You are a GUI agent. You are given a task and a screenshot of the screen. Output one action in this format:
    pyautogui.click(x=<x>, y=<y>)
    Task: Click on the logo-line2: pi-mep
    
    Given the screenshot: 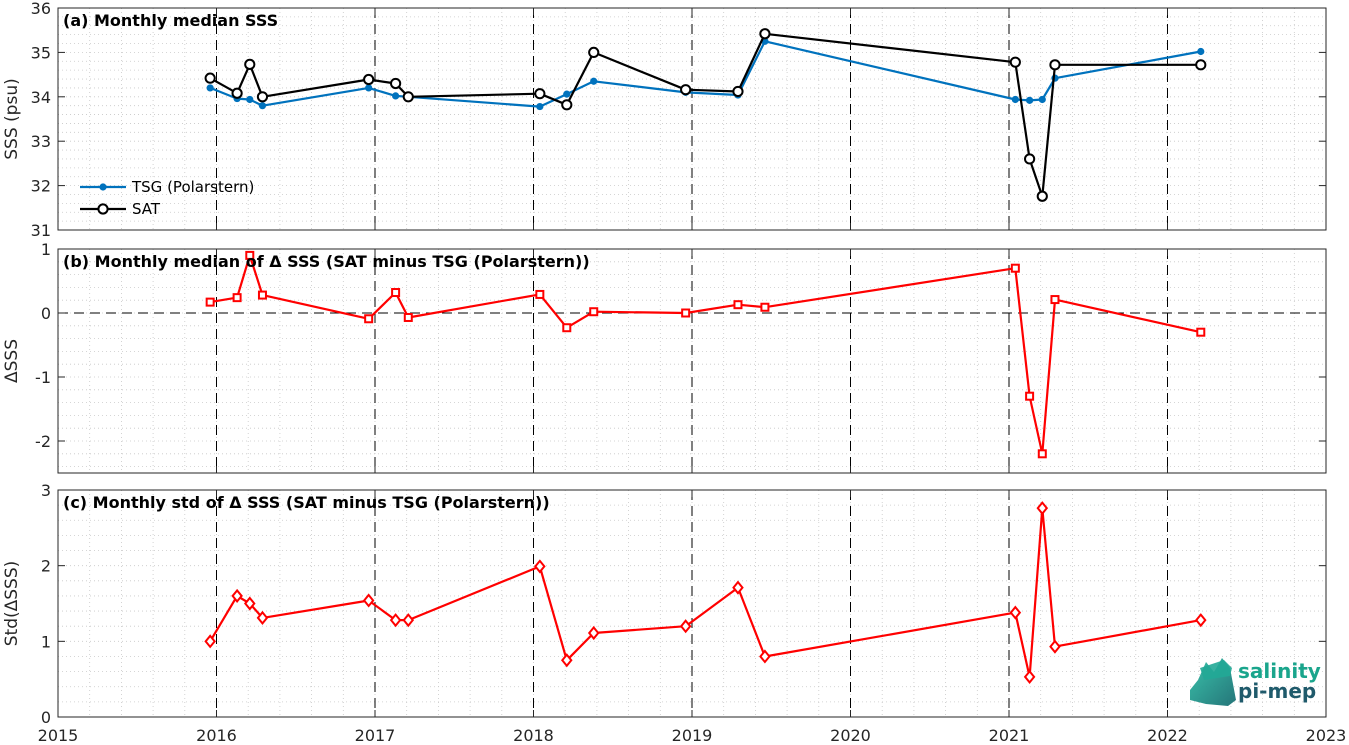 What is the action you would take?
    pyautogui.click(x=1277, y=691)
    